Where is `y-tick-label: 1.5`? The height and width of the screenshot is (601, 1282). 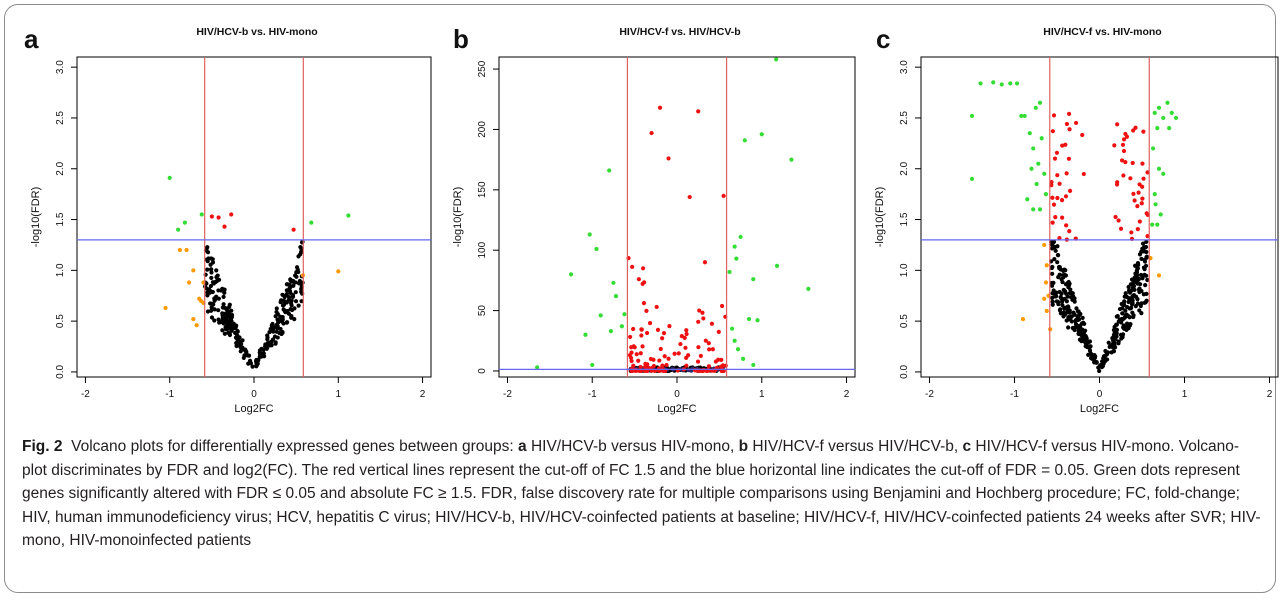
y-tick-label: 1.5 is located at coordinates (60, 219).